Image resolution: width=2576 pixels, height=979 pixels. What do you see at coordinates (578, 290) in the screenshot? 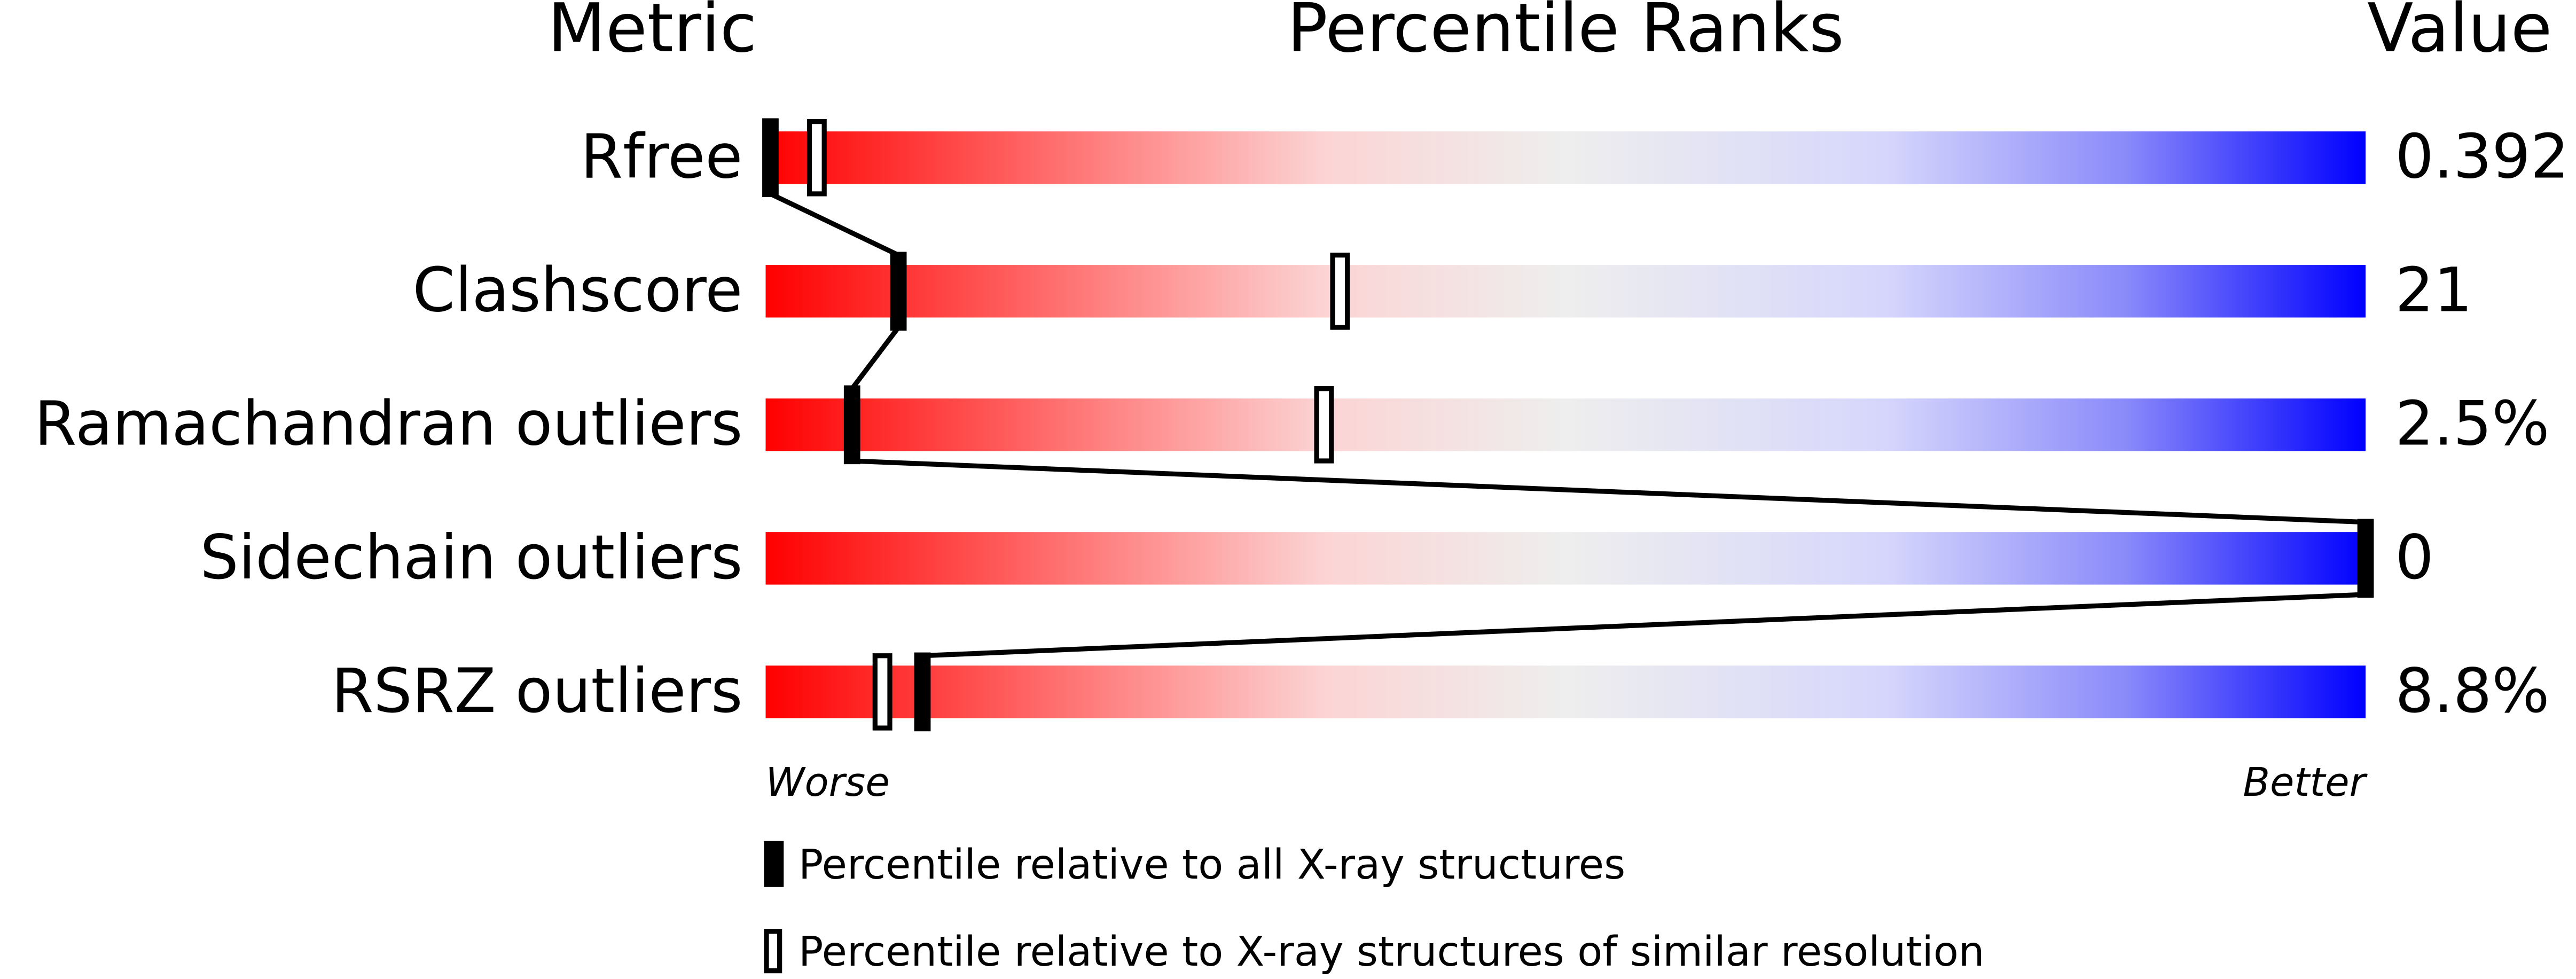
I see `metric-label: Clashscore` at bounding box center [578, 290].